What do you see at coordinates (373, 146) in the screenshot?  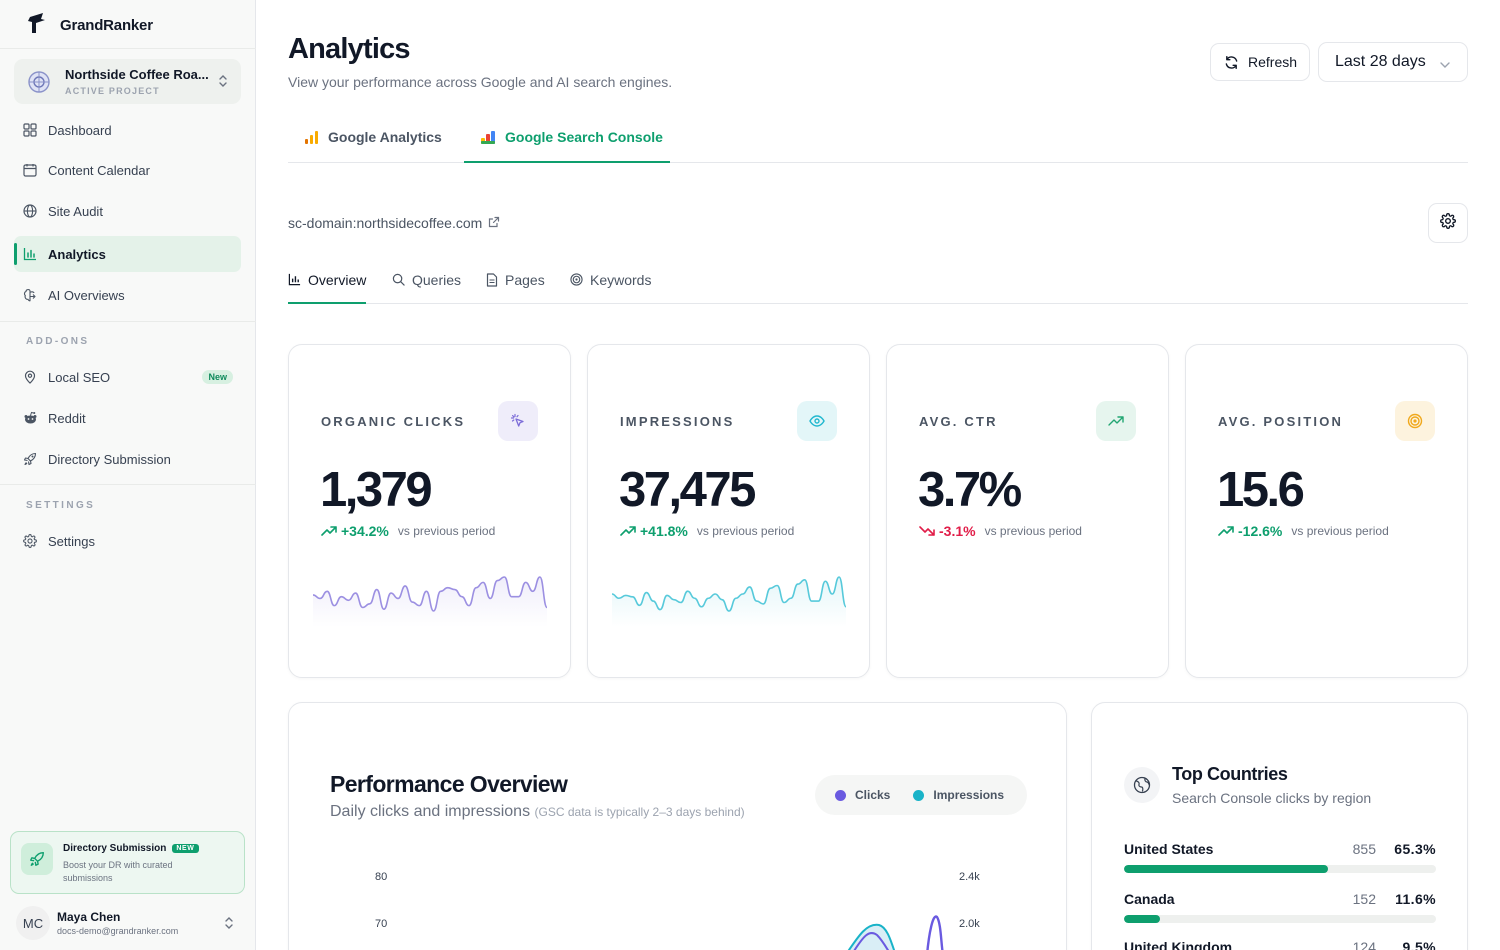 I see `tab-google-analytics: Google Analytics` at bounding box center [373, 146].